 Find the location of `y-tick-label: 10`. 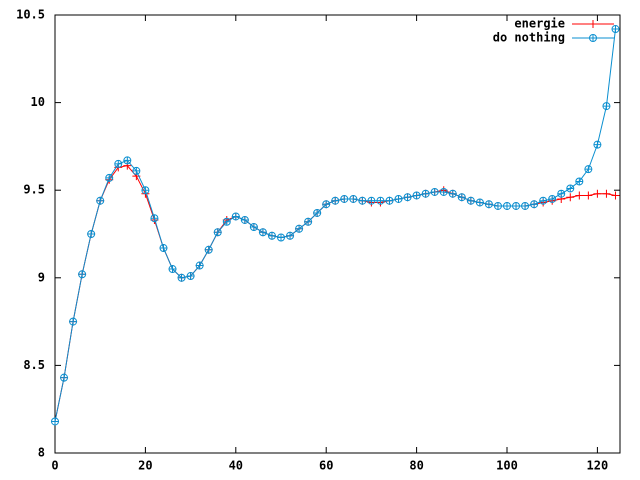

y-tick-label: 10 is located at coordinates (38, 102).